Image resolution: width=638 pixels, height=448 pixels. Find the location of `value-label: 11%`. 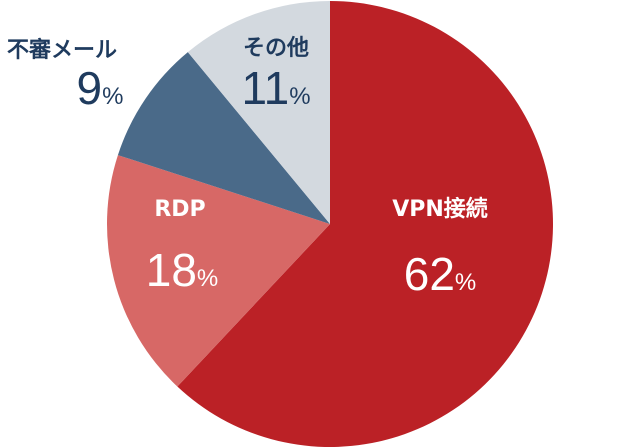

value-label: 11% is located at coordinates (275, 88).